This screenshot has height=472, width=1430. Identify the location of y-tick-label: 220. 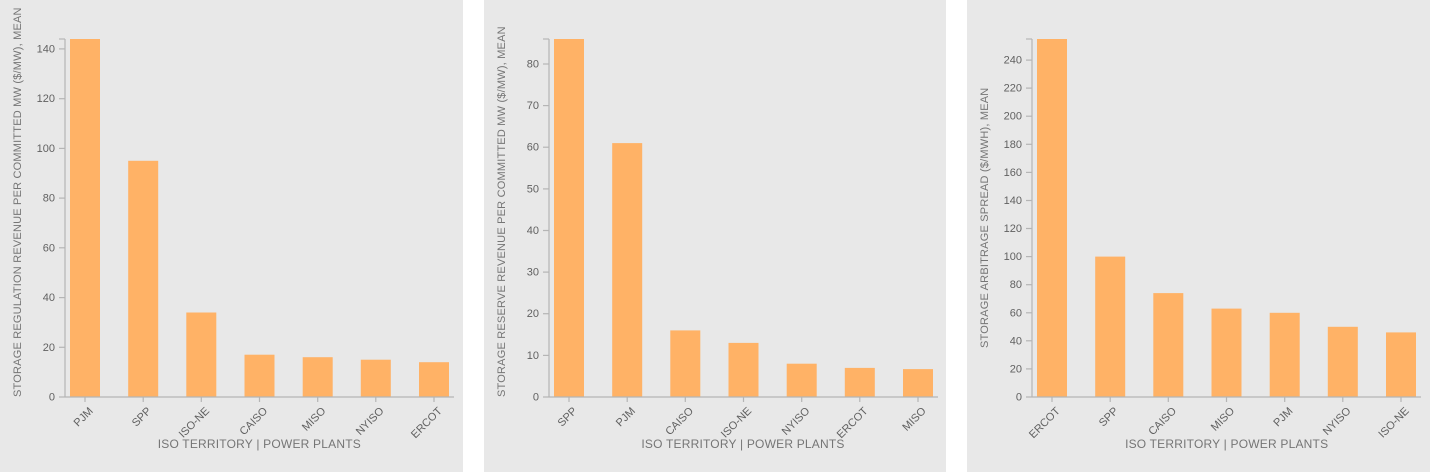
(1013, 89).